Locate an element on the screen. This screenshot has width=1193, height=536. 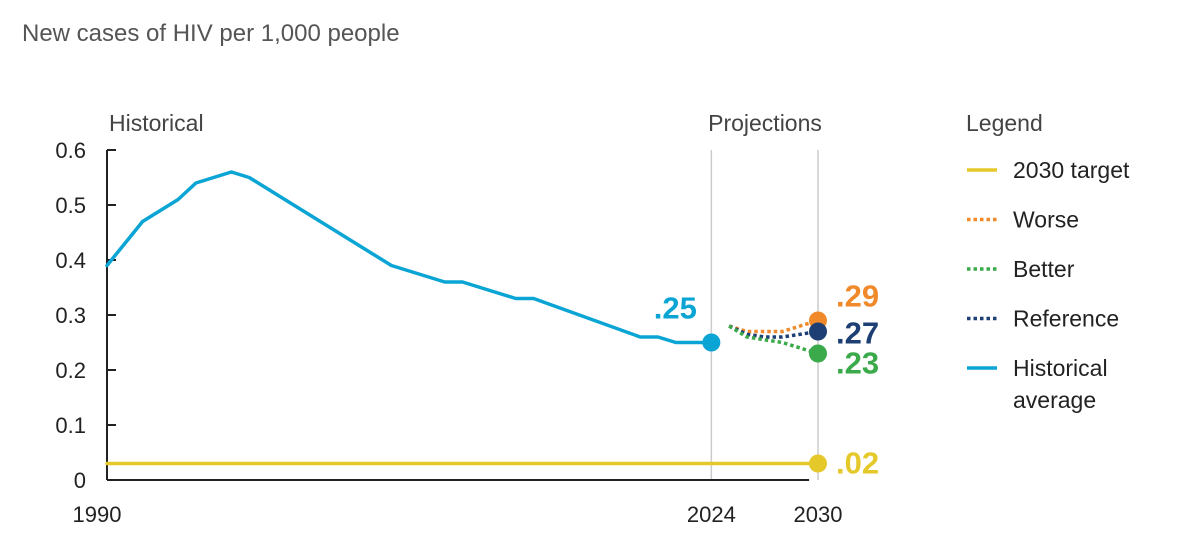
y-tick-label: 0.2 is located at coordinates (70, 370).